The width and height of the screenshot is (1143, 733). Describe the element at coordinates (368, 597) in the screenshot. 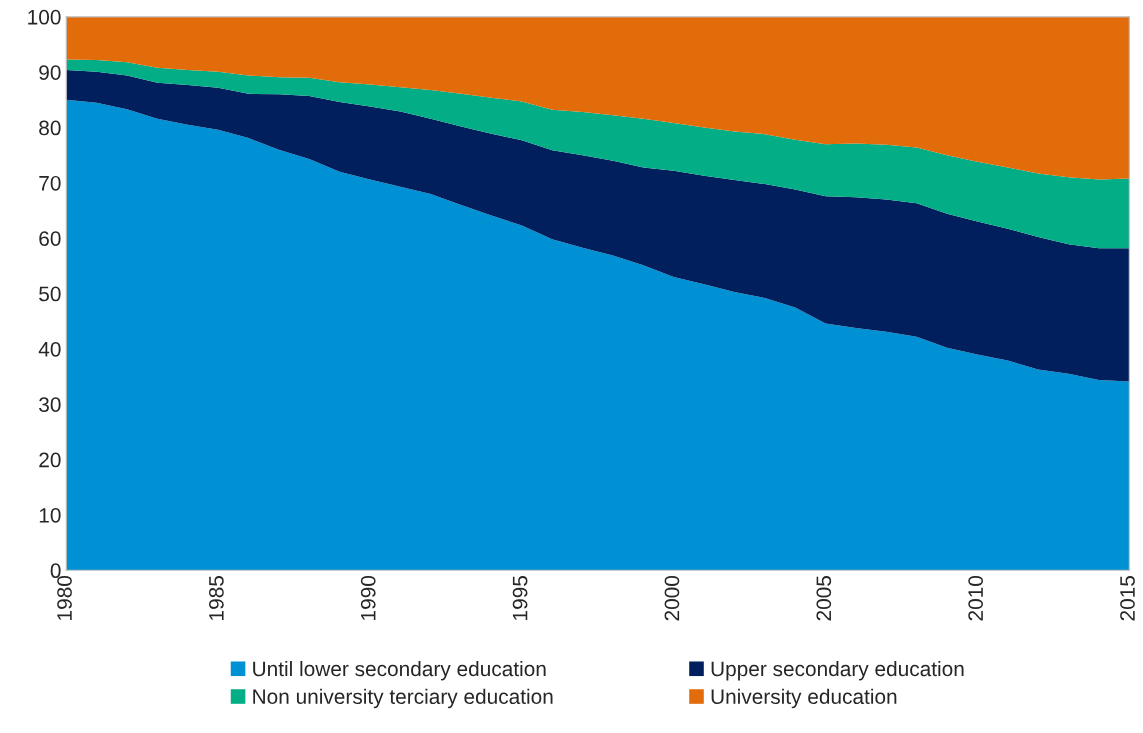

I see `x-tick-label: 1990` at that location.